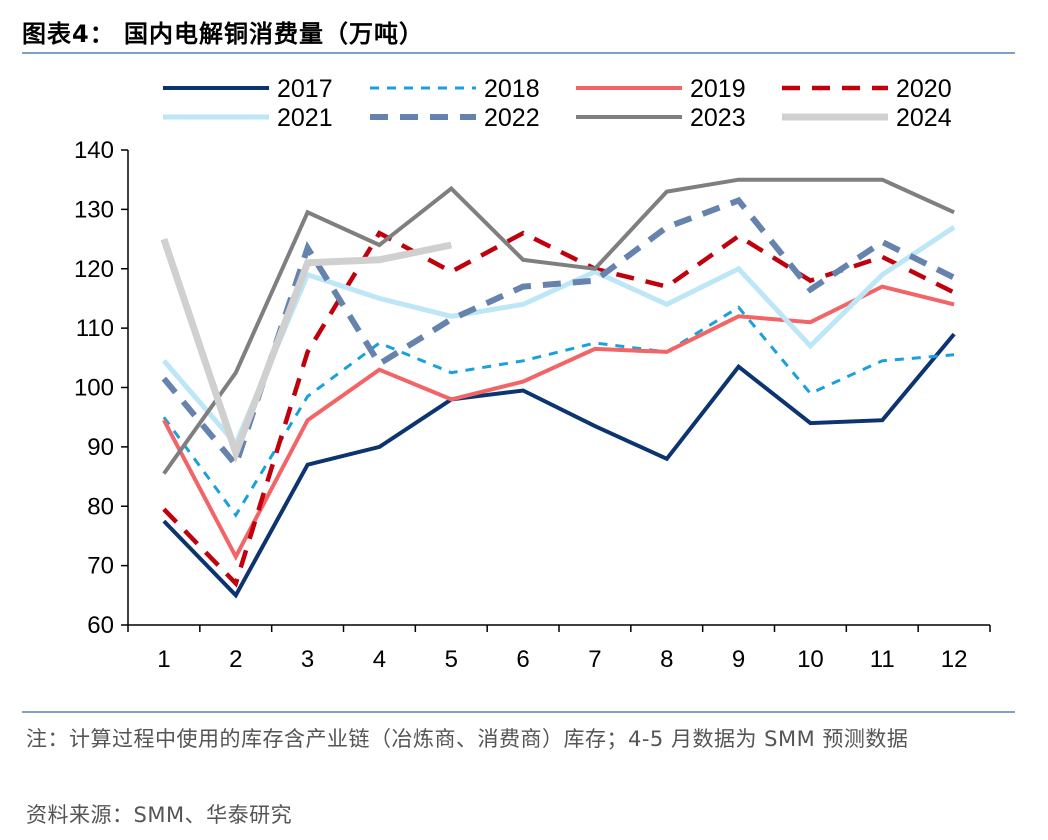 Image resolution: width=1048 pixels, height=840 pixels. What do you see at coordinates (163, 659) in the screenshot?
I see `x-tick-label: 1` at bounding box center [163, 659].